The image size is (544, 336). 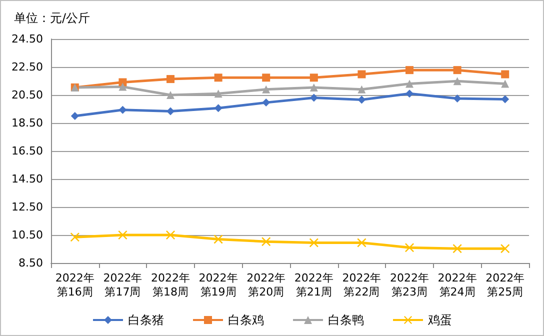 I want to click on y-tick-label: 18.50, so click(x=27, y=123).